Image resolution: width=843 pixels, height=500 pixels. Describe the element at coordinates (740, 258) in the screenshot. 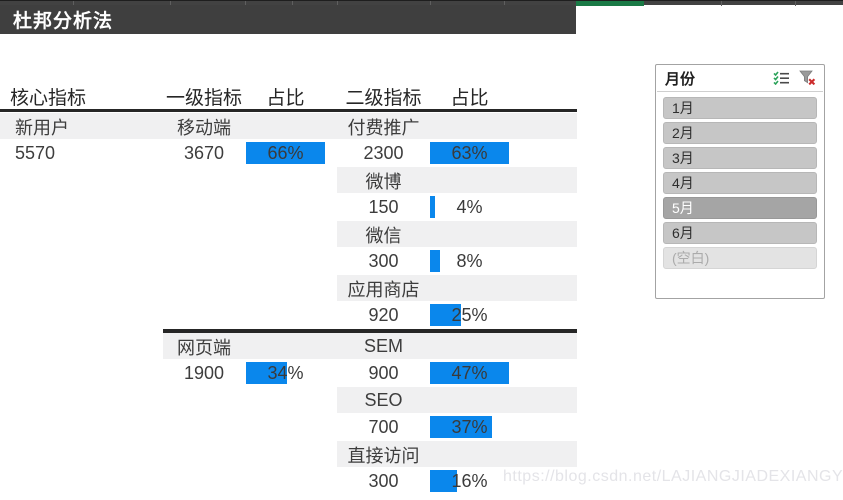

I see `slicer-item-空白: (空白)` at that location.